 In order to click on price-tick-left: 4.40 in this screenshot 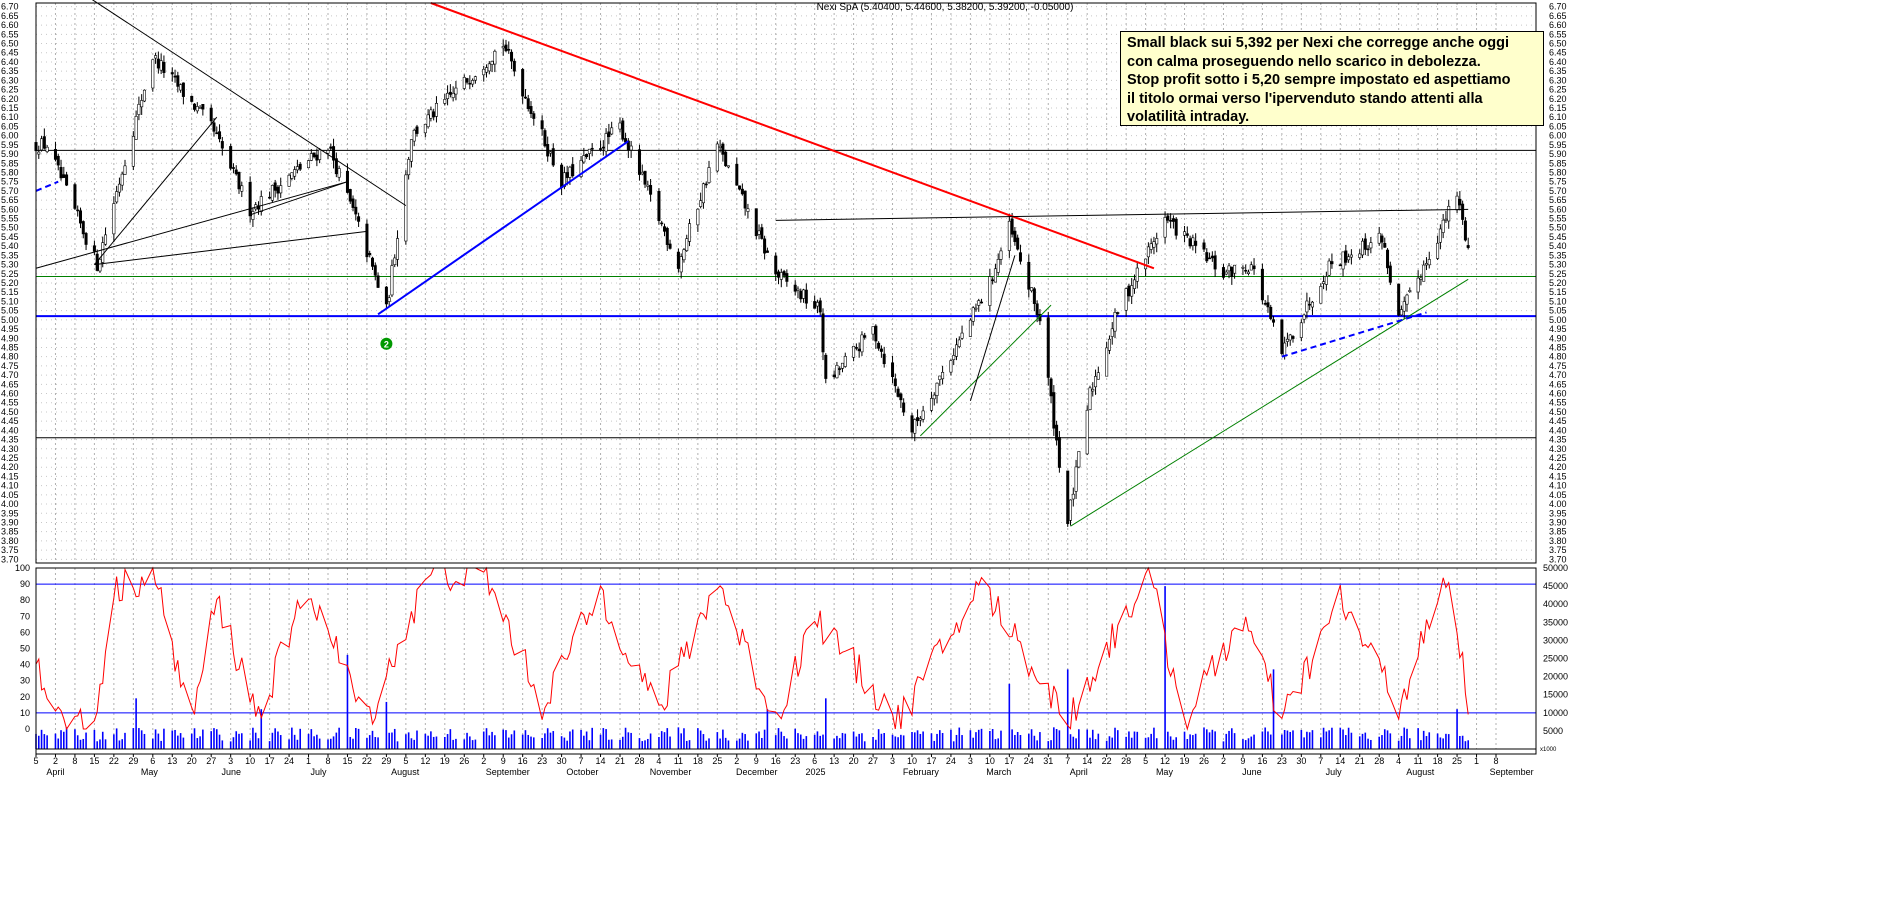, I will do `click(10, 430)`.